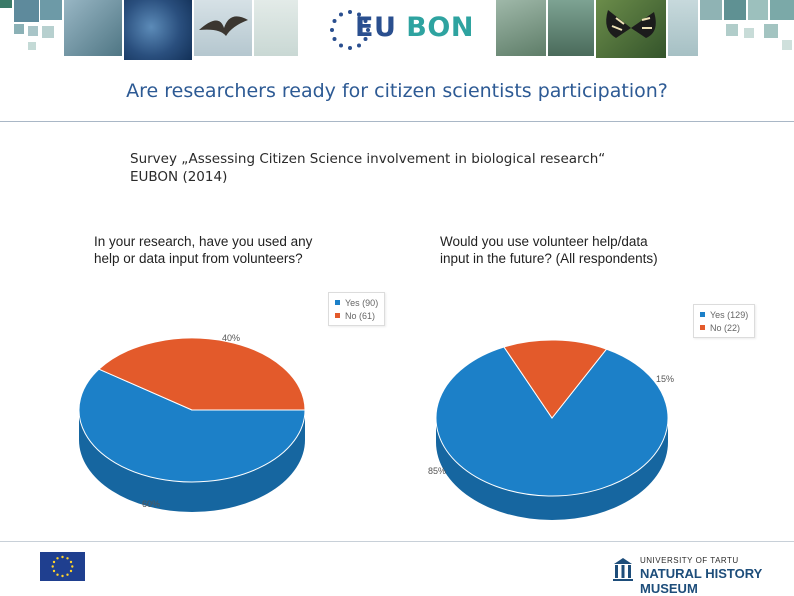 This screenshot has height=596, width=794. I want to click on survey-line-2: EUBON (2014), so click(179, 177).